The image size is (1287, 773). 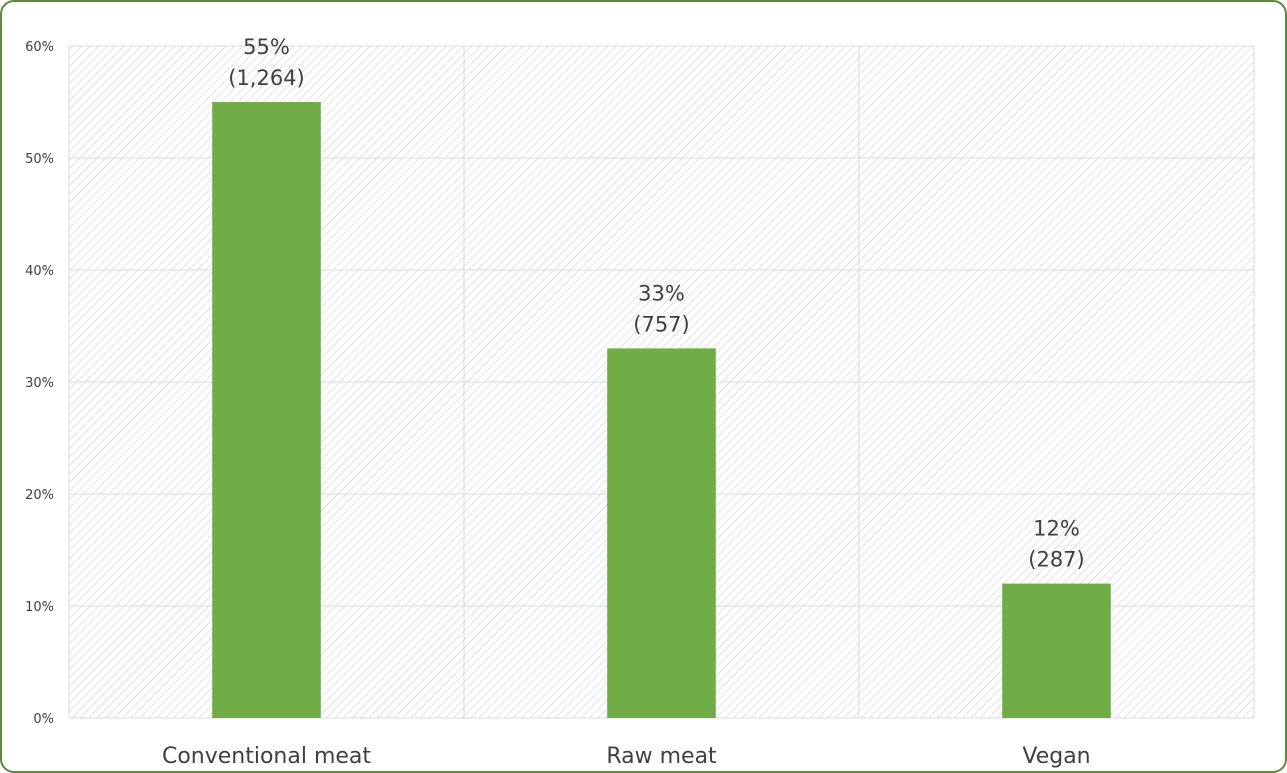 I want to click on data-label-percent: 55%, so click(x=266, y=47).